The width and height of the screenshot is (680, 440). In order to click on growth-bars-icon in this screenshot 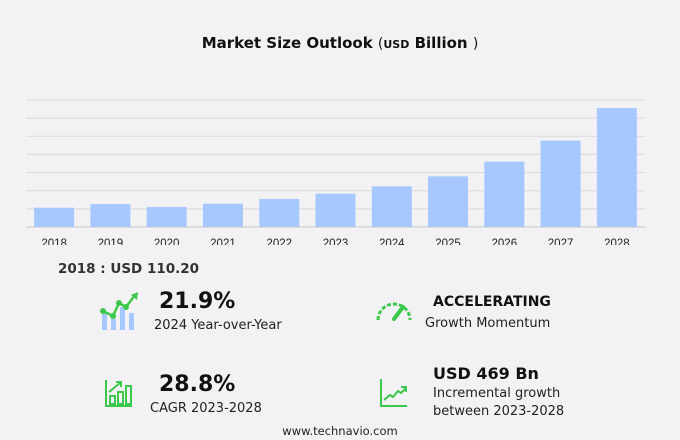, I will do `click(118, 393)`.